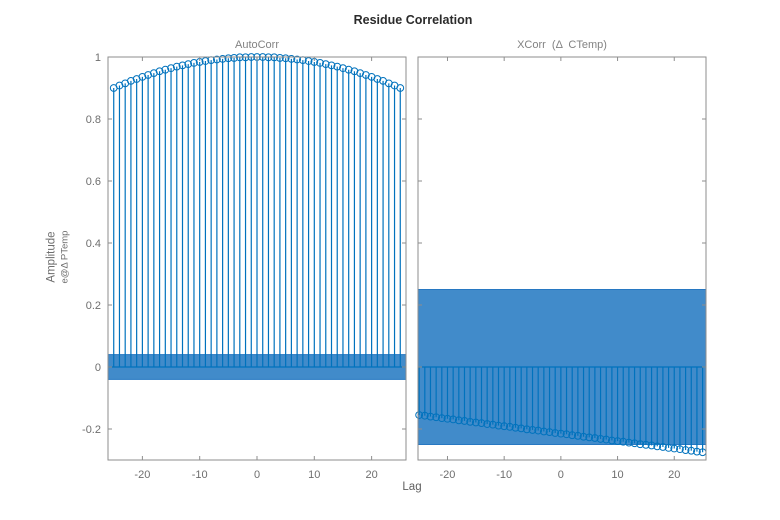 The width and height of the screenshot is (780, 520). I want to click on y-tick-label: 1, so click(98, 58).